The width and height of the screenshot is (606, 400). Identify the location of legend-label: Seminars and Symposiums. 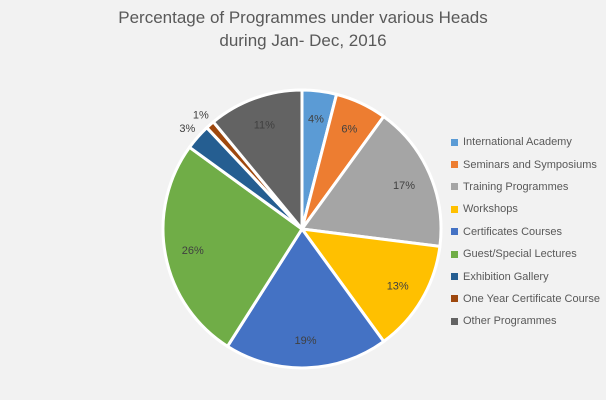
(530, 164).